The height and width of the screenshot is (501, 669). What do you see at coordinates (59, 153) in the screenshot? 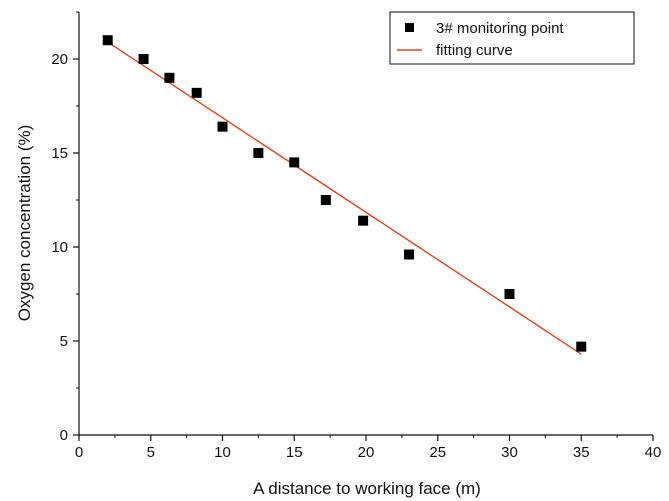
I see `y-tick-label: 15` at bounding box center [59, 153].